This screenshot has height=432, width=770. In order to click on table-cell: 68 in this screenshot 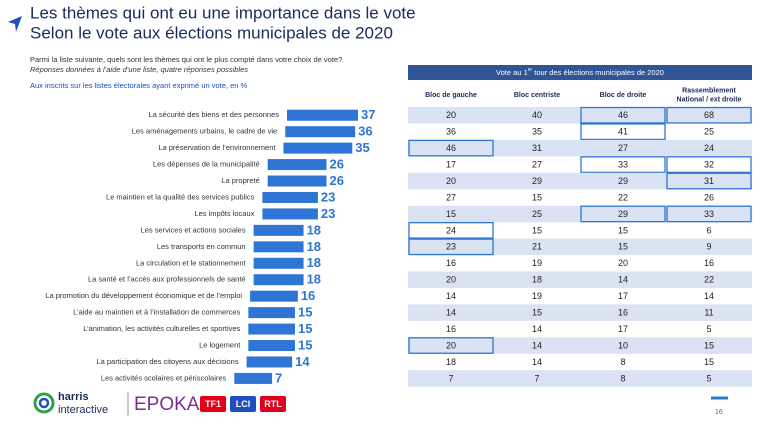, I will do `click(709, 115)`.